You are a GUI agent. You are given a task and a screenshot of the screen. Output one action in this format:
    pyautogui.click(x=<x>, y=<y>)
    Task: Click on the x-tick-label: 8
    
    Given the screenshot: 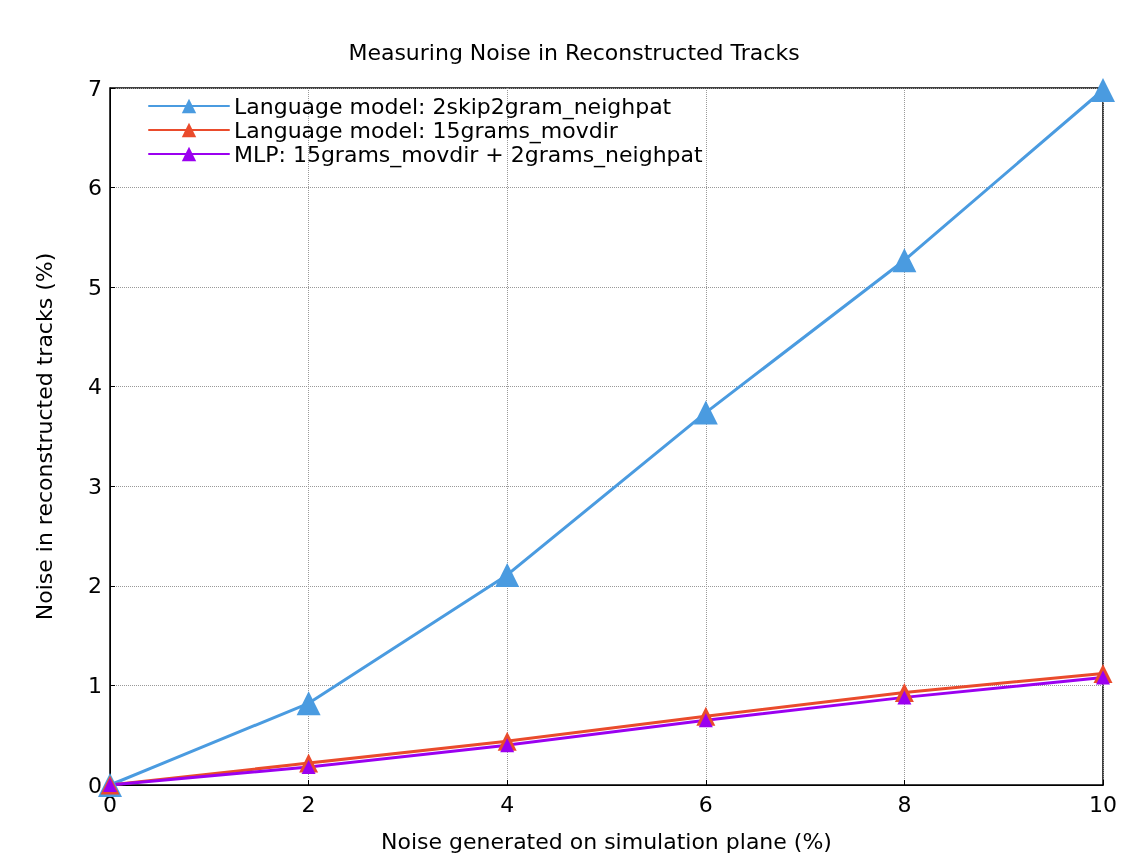 What is the action you would take?
    pyautogui.click(x=904, y=804)
    